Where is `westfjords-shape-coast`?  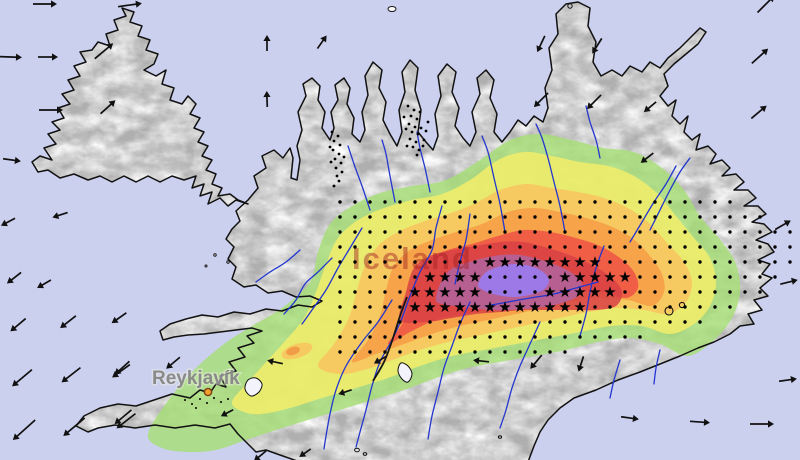
westfjords-shape-coast is located at coordinates (140, 107).